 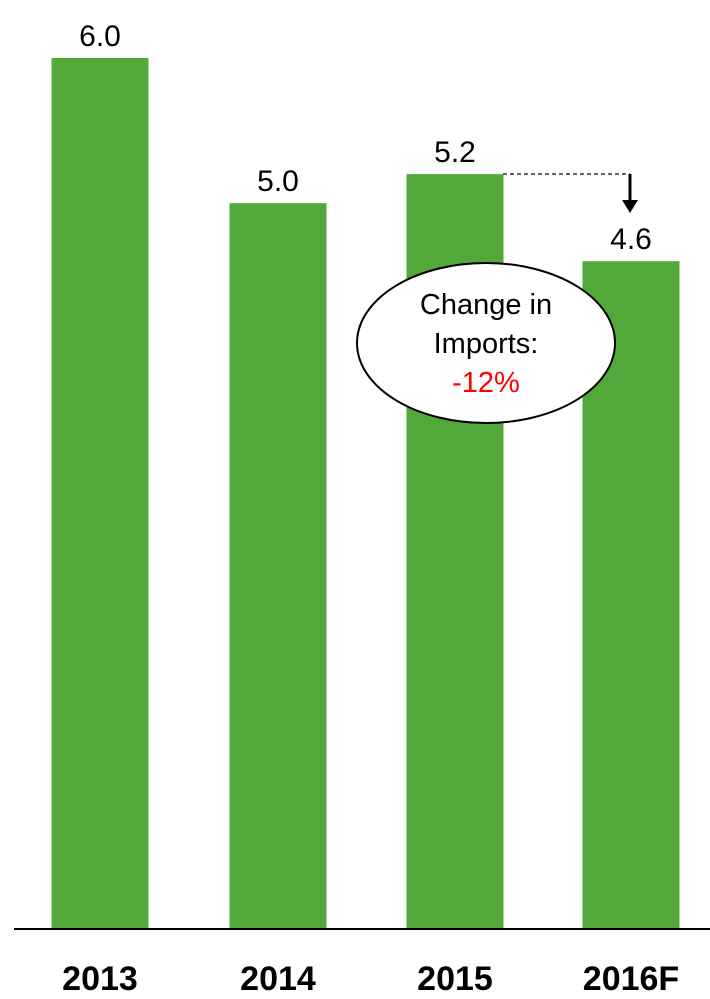 I want to click on category-label-2015: 2015, so click(x=455, y=979).